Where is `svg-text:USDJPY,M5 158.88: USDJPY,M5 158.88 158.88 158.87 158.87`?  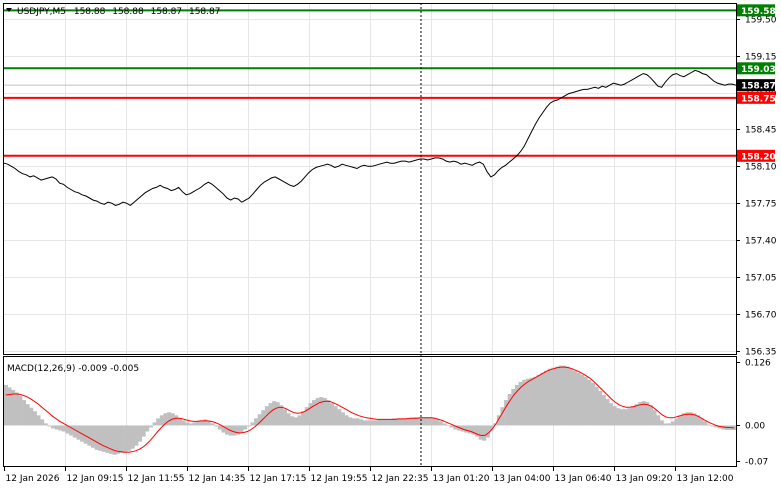
svg-text:USDJPY,M5 158.88: USDJPY,M5 158.88 158.88 158.87 158.87 is located at coordinates (118, 12).